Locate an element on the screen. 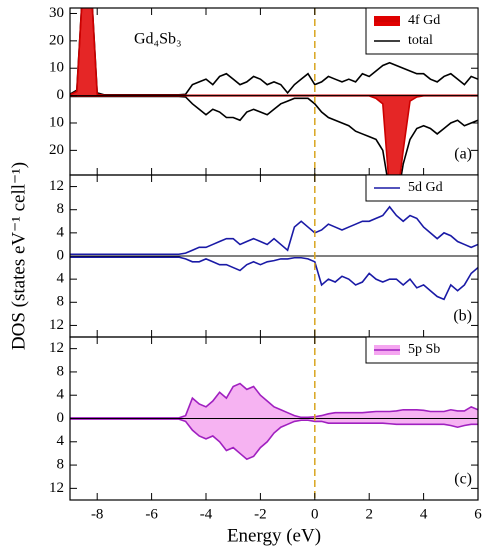 This screenshot has height=555, width=488. legend: 5d Gd is located at coordinates (422, 188).